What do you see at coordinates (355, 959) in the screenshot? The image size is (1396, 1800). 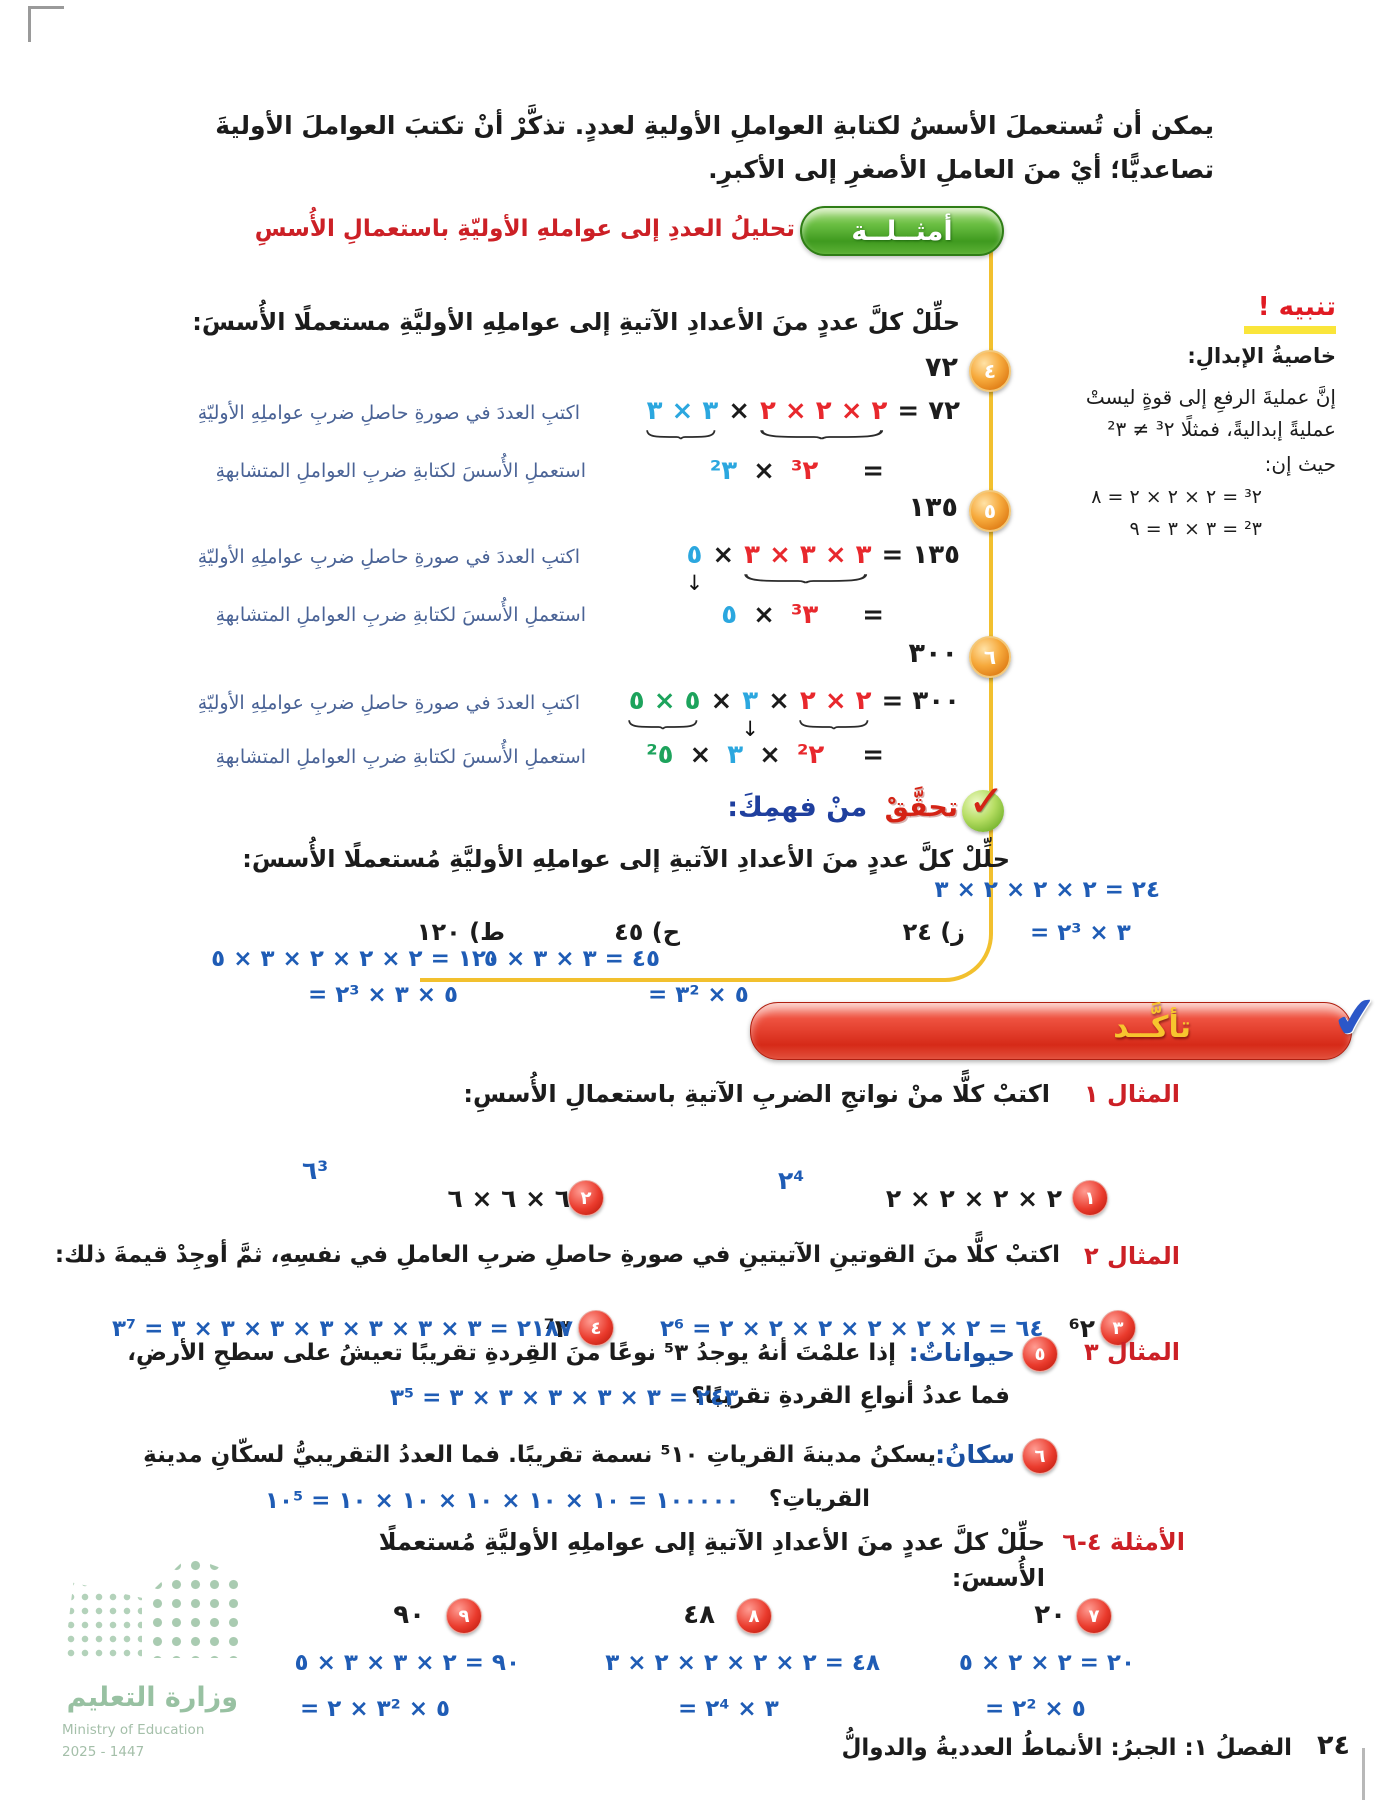 I see `item-t-answer1: ١٢٠ = ٢ × ٢ × ٢ × ٣ × ٥` at bounding box center [355, 959].